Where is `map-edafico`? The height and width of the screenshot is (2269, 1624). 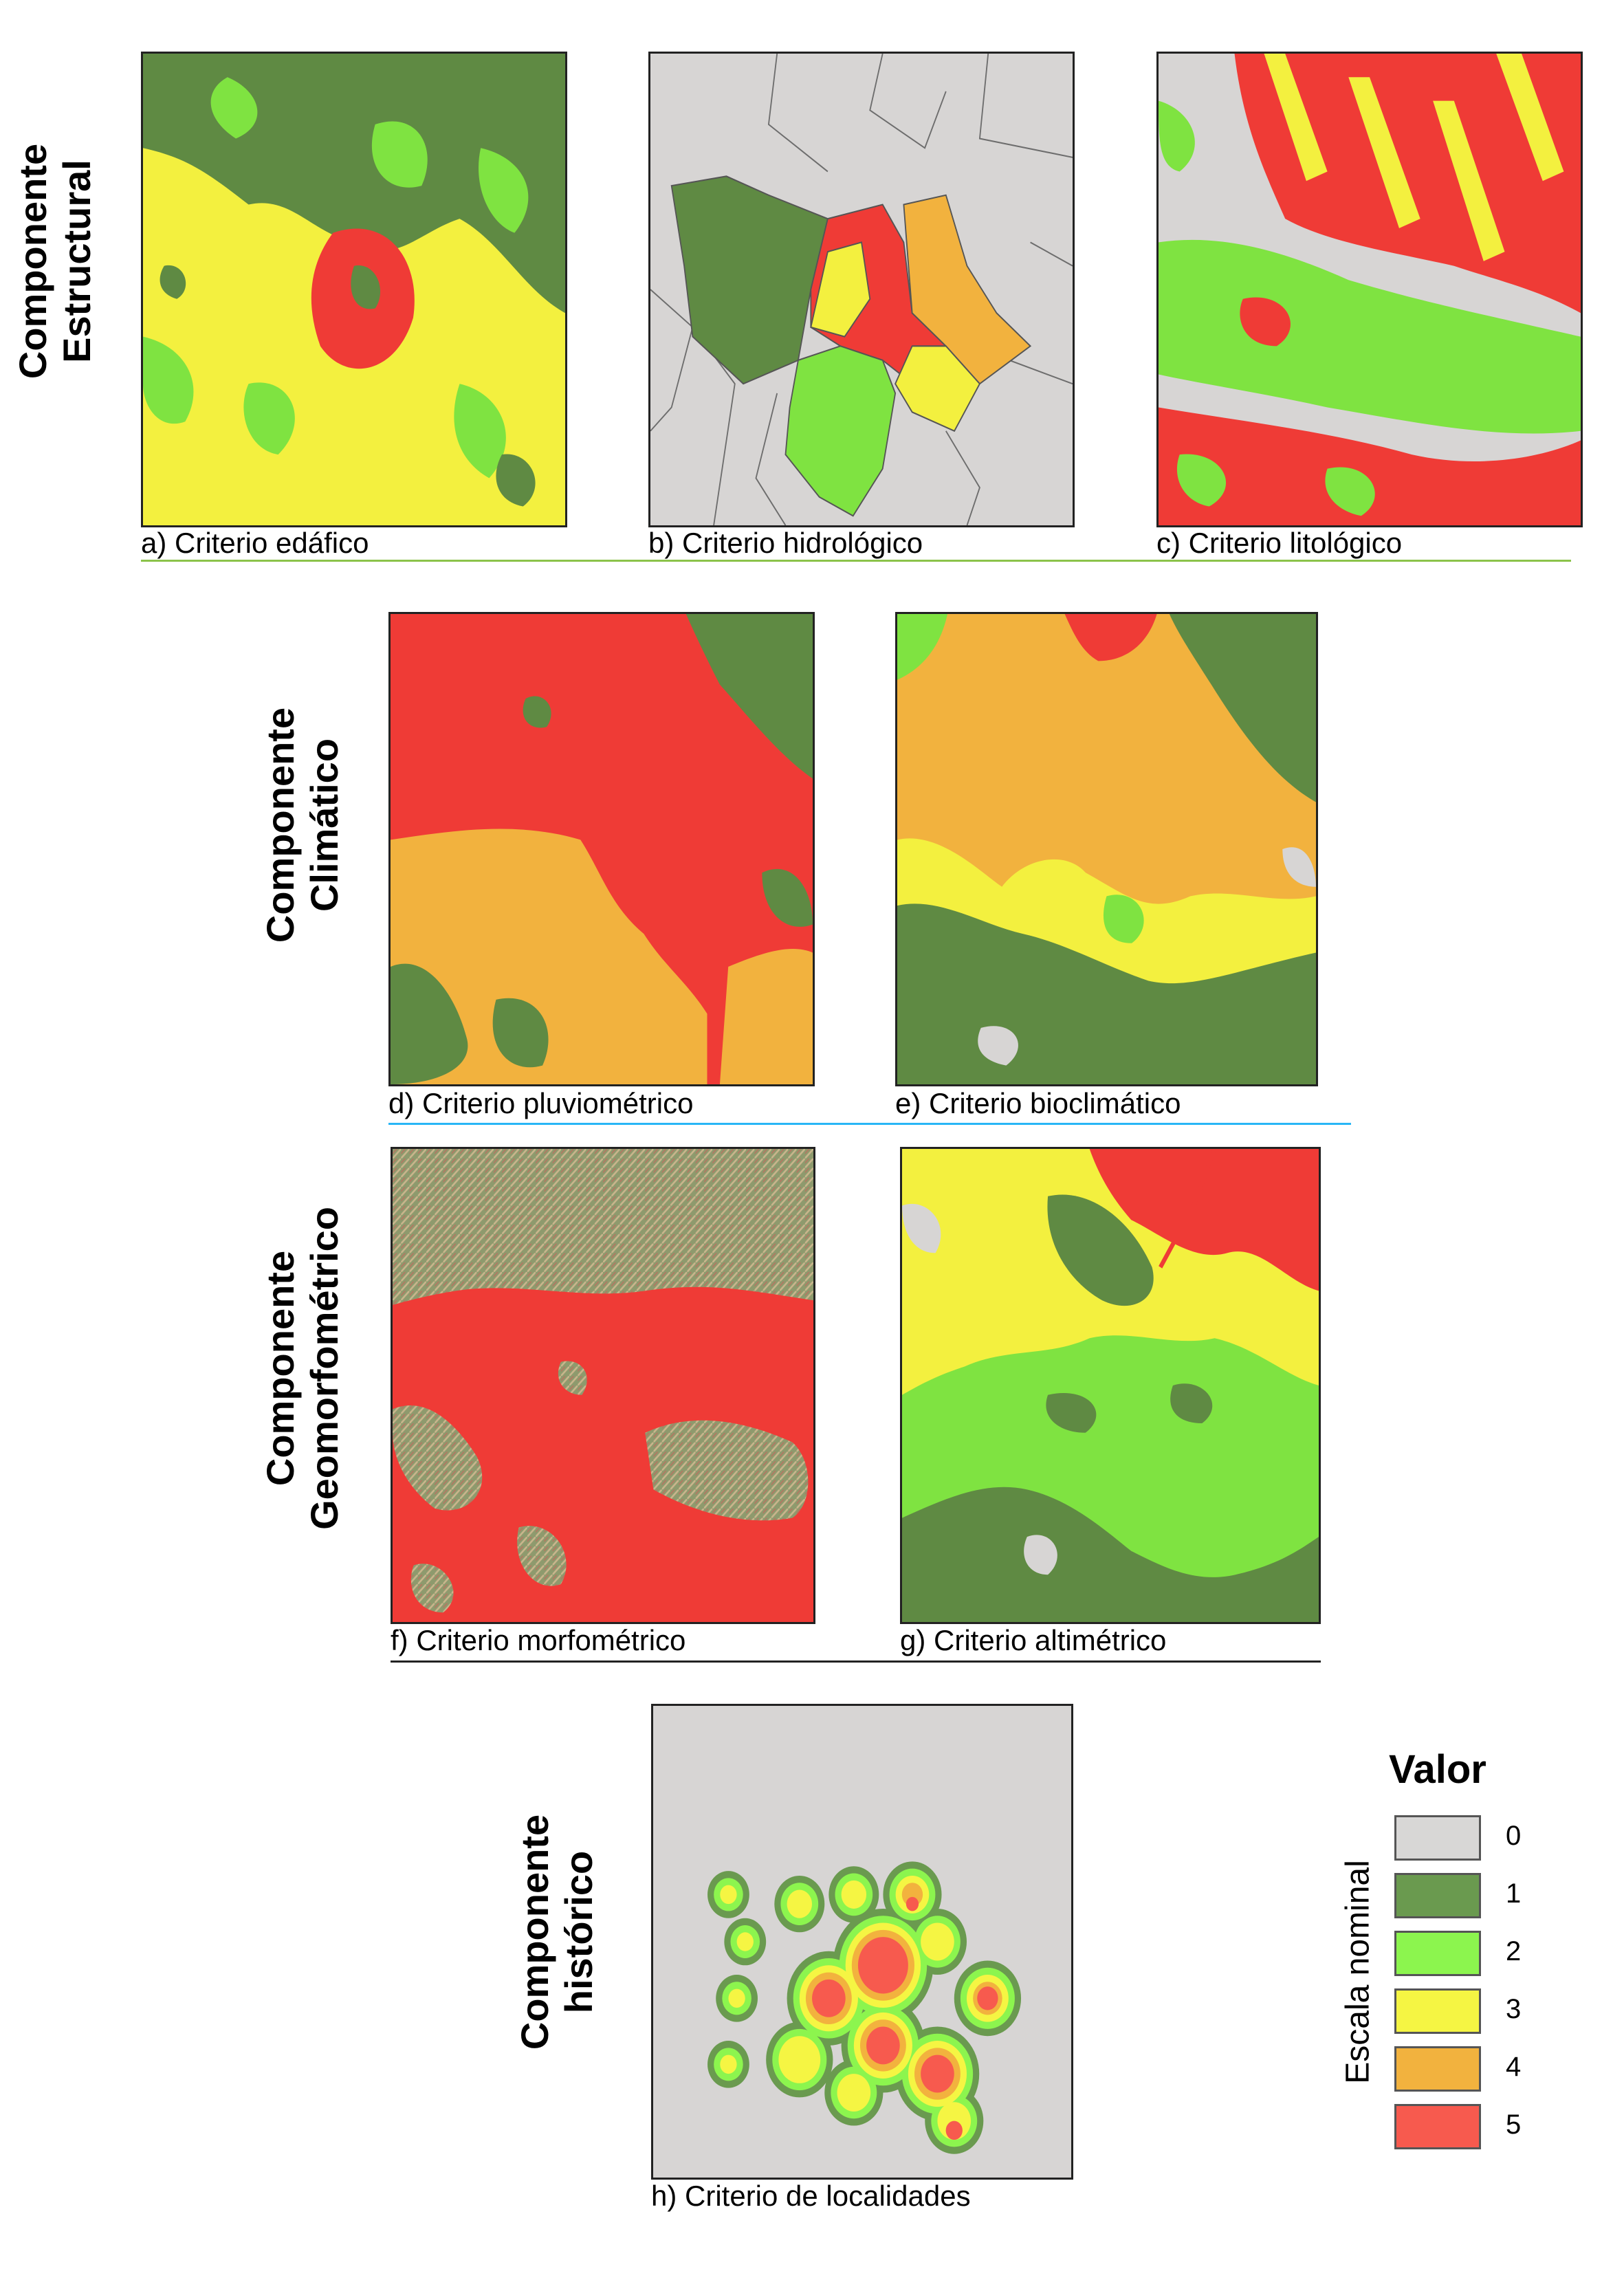 map-edafico is located at coordinates (354, 289).